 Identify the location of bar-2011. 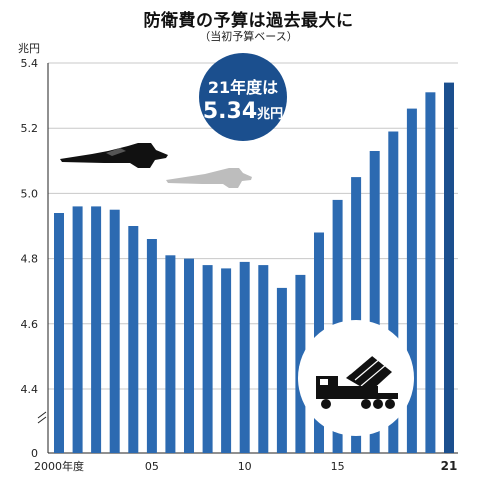
(263, 359).